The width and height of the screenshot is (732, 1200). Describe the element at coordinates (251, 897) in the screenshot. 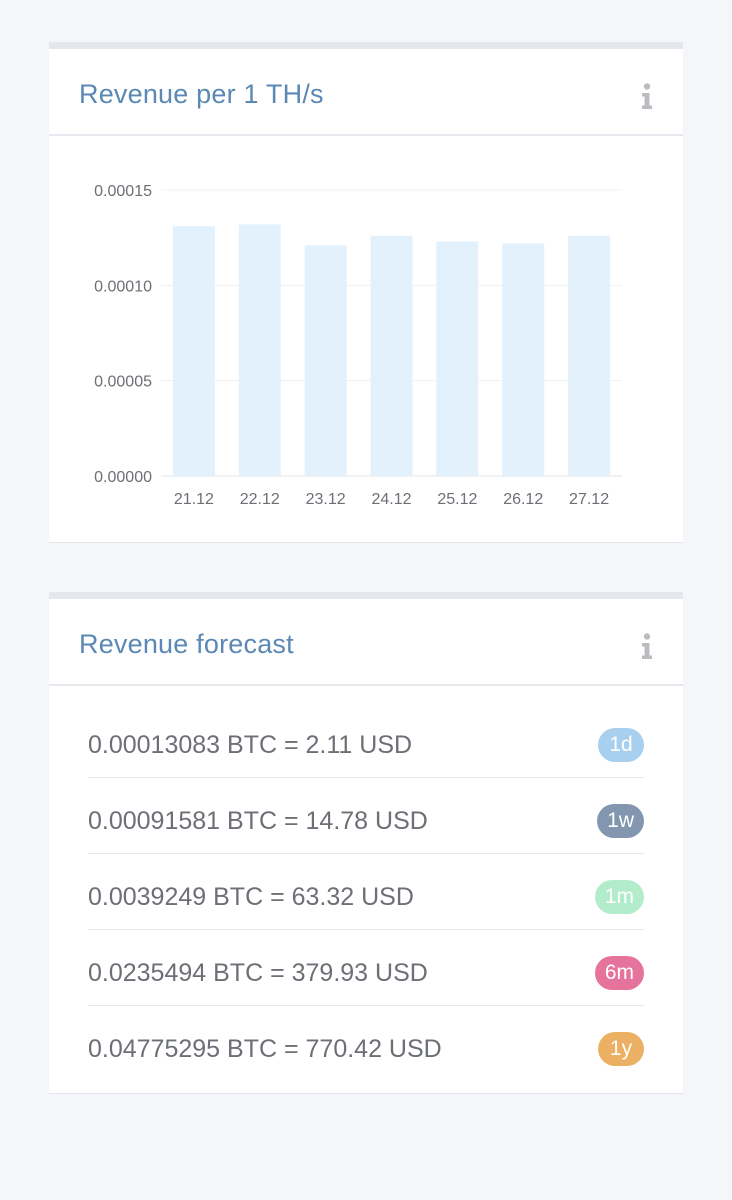

I see `forecast-value: 0.0039249 BTC = 63.32 USD` at that location.